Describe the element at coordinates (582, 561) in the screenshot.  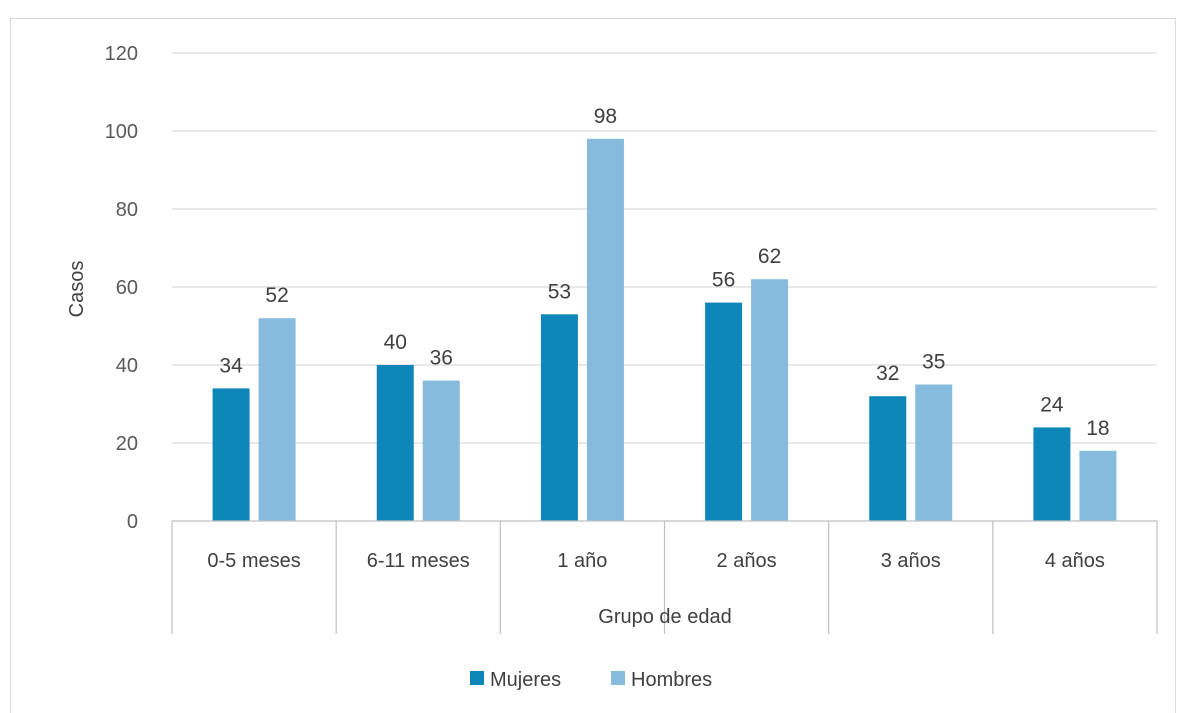
I see `x-tick-label: 1 año` at that location.